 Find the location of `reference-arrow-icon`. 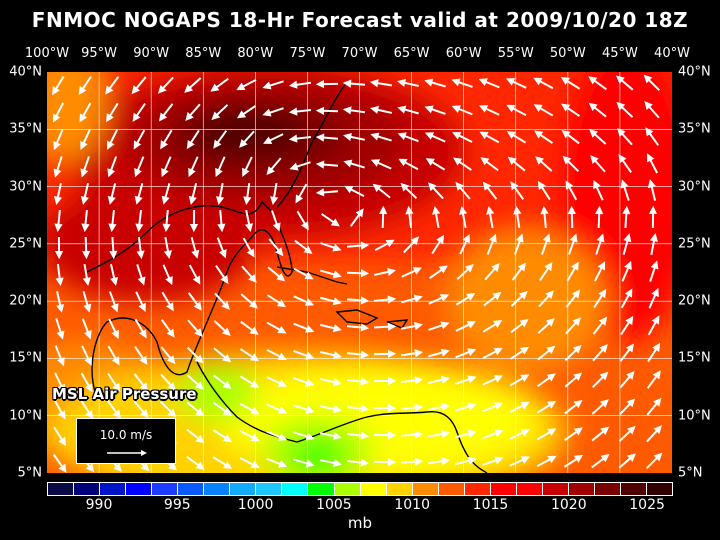

reference-arrow-icon is located at coordinates (127, 453).